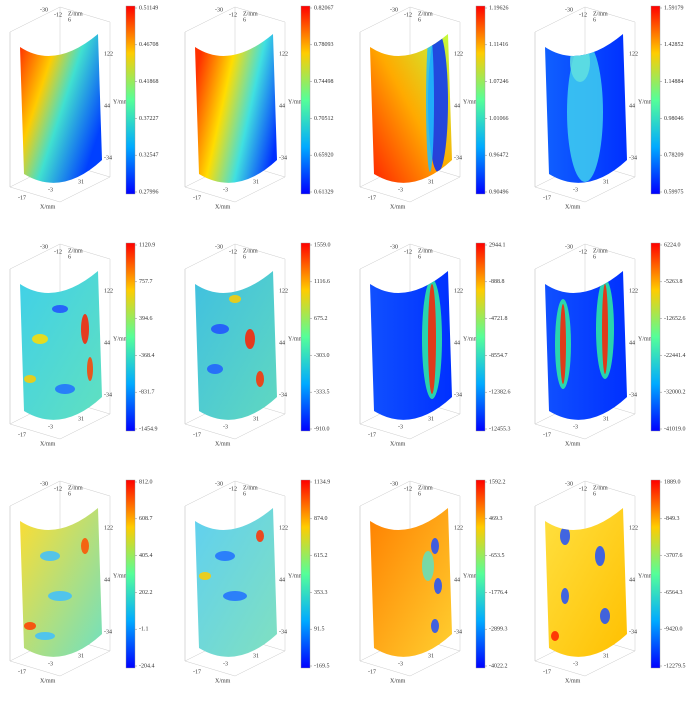  I want to click on colorbar-label: -831.7, so click(147, 393).